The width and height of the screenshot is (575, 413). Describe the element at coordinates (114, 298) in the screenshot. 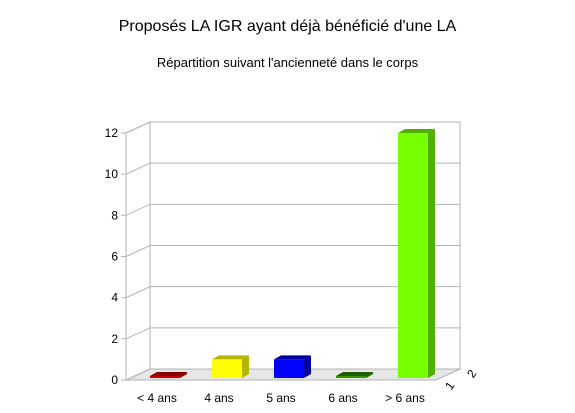

I see `y-tick-label: 4` at that location.